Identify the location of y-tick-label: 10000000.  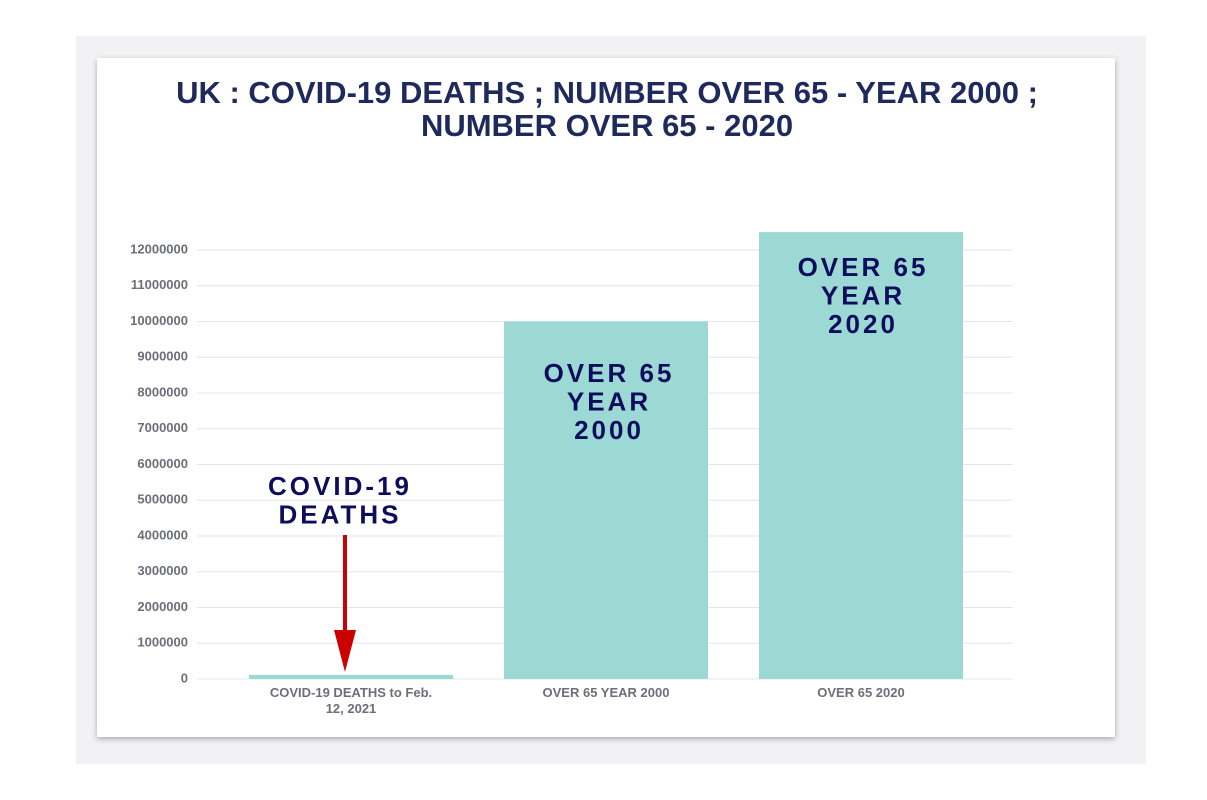
(159, 320).